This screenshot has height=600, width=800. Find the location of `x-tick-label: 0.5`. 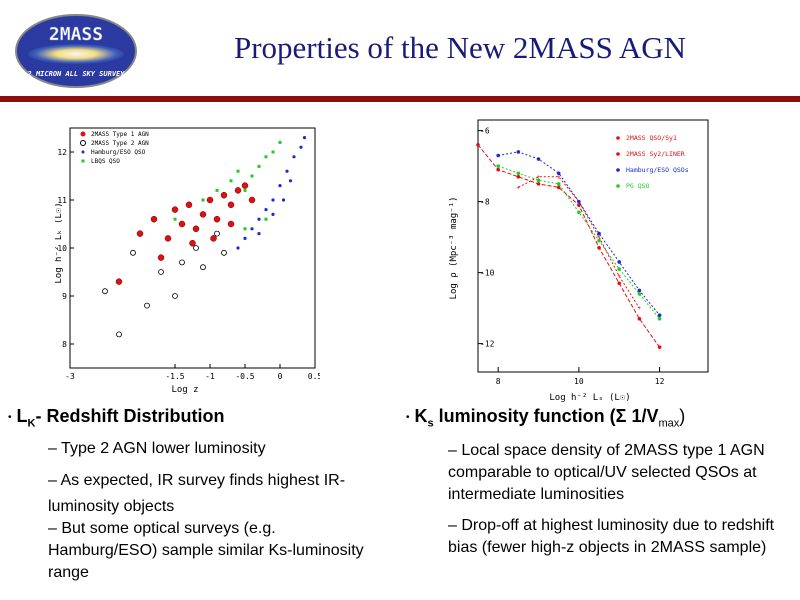

x-tick-label: 0.5 is located at coordinates (314, 376).